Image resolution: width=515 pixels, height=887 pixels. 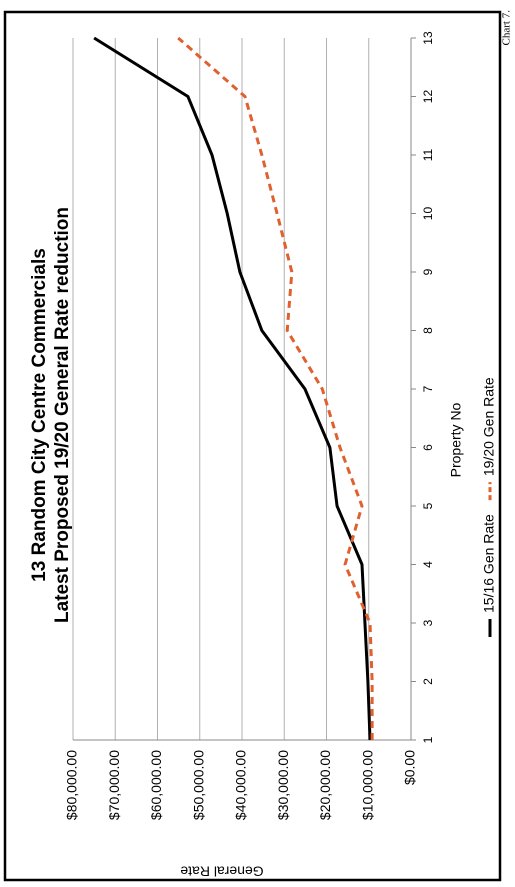 What do you see at coordinates (428, 388) in the screenshot?
I see `x-tick-label: 7` at bounding box center [428, 388].